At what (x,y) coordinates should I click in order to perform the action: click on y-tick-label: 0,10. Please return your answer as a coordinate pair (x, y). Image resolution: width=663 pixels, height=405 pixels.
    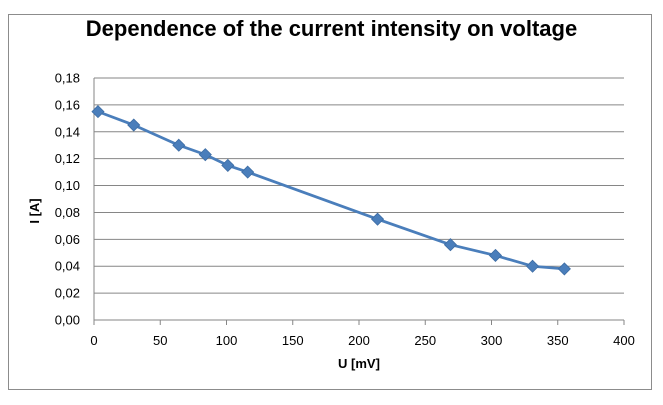
    Looking at the image, I should click on (67, 185).